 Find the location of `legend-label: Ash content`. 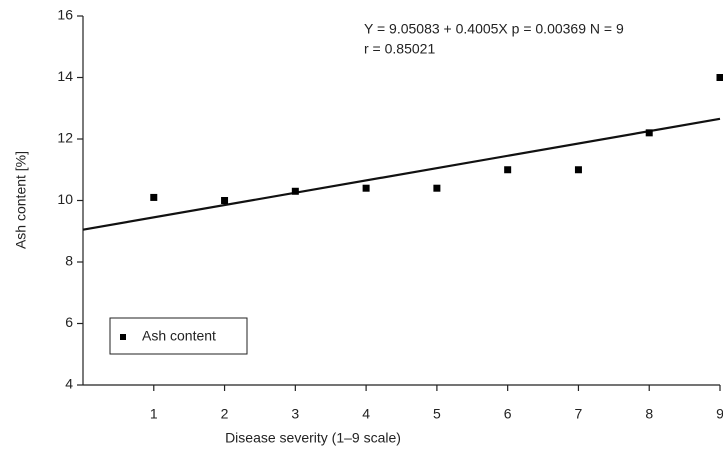

legend-label: Ash content is located at coordinates (179, 336).